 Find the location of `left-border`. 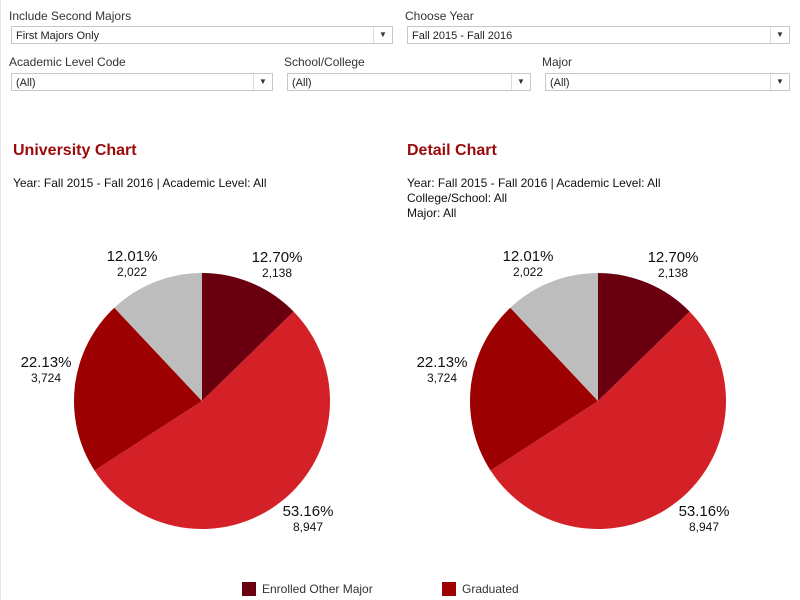

left-border is located at coordinates (0, 300).